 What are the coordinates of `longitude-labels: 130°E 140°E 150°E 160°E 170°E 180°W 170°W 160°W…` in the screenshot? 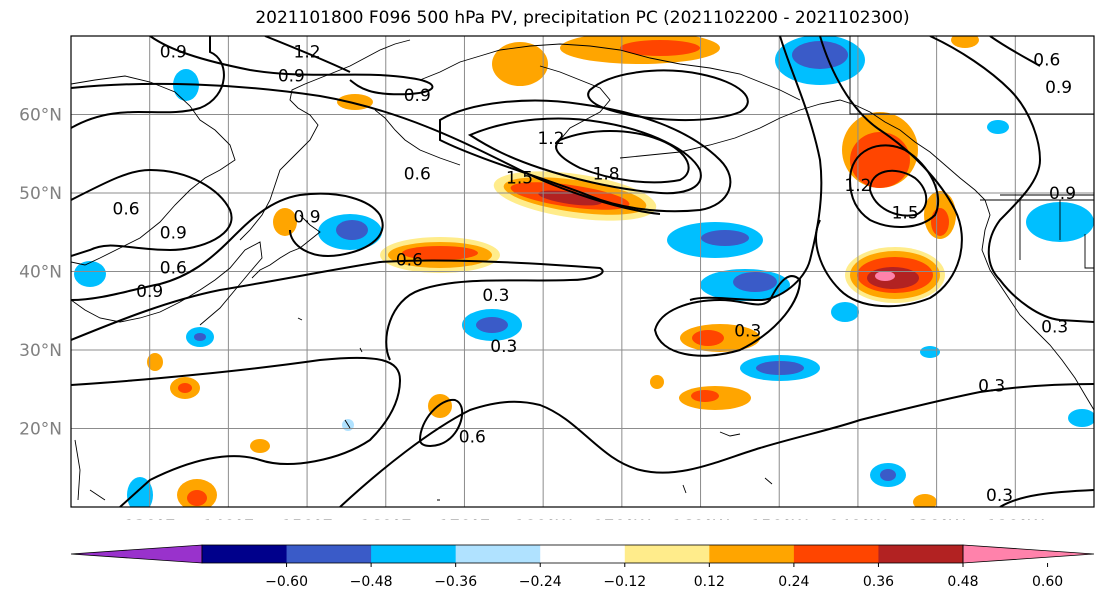 It's located at (584, 518).